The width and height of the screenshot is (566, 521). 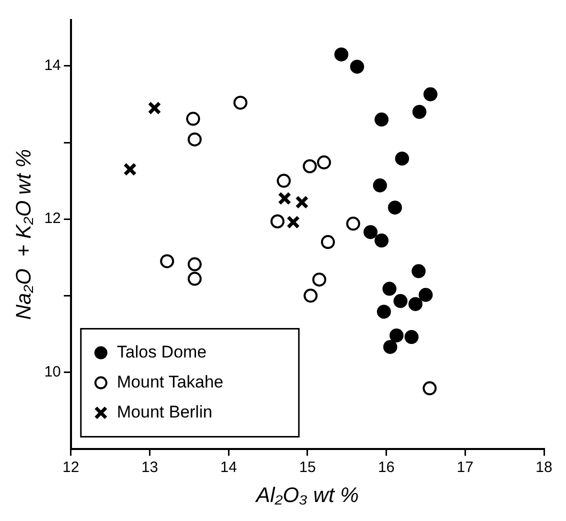 What do you see at coordinates (52, 219) in the screenshot?
I see `y-tick-label: 12` at bounding box center [52, 219].